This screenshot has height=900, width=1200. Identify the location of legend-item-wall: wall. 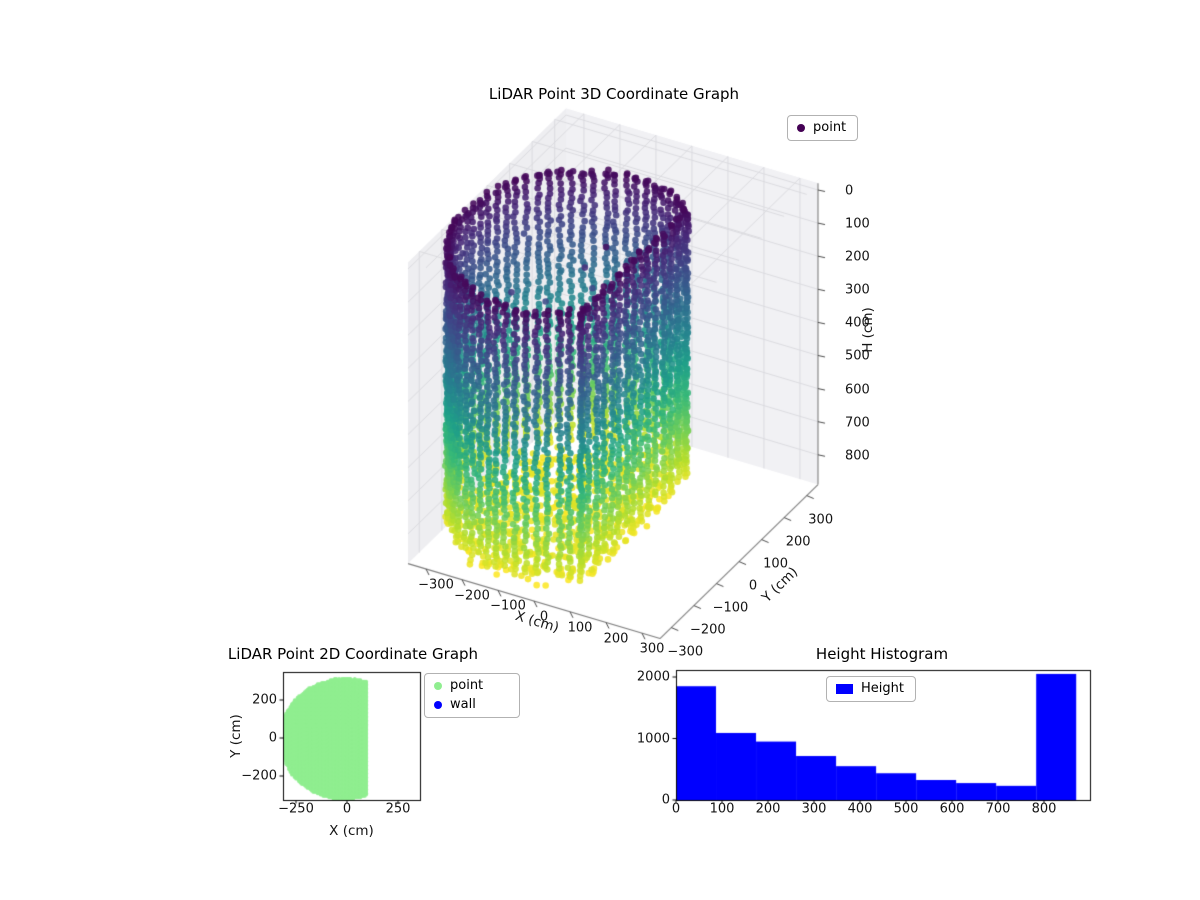
(455, 705).